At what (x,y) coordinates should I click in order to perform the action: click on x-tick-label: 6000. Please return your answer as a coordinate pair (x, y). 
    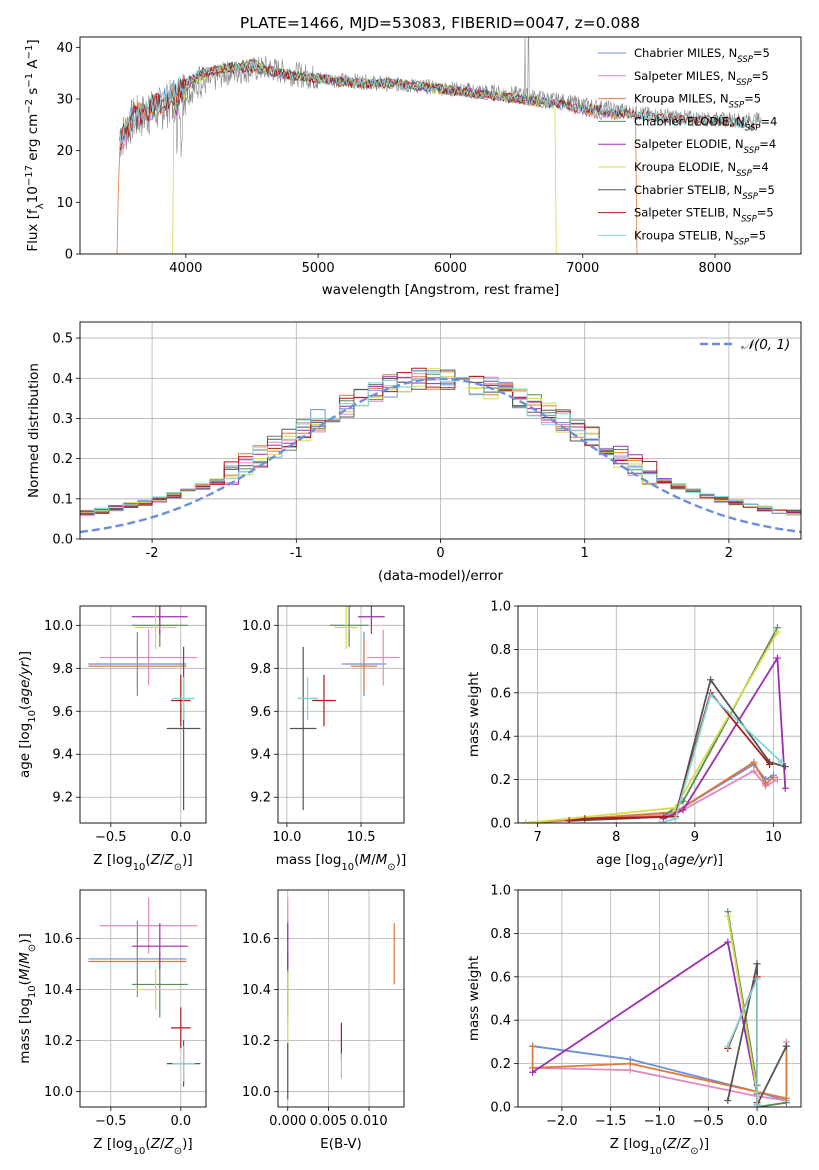
    Looking at the image, I should click on (450, 268).